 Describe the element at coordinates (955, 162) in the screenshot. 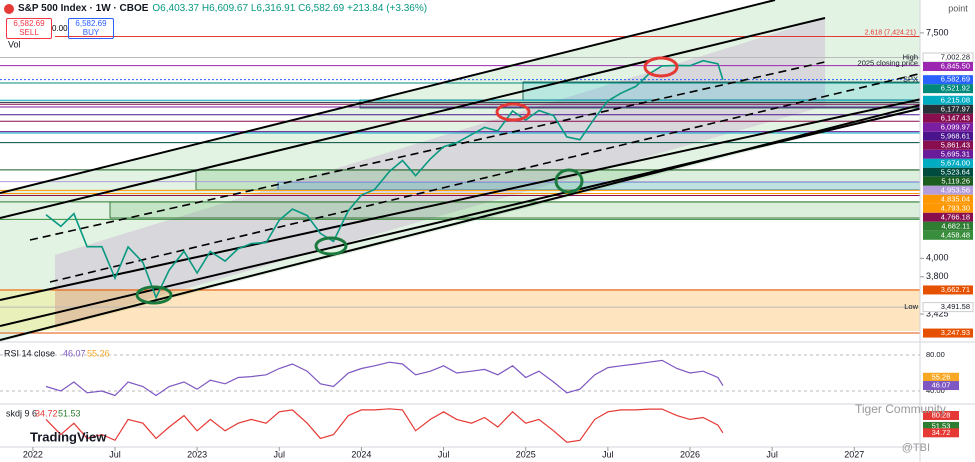

I see `price-label: 5,674.00` at that location.